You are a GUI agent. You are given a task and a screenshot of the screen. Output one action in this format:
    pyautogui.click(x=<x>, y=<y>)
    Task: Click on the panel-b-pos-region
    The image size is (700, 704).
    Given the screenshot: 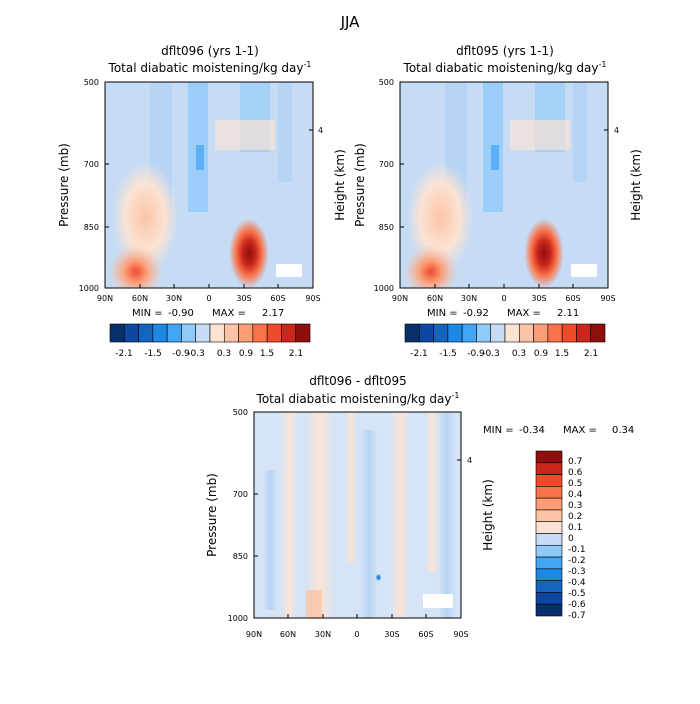 What is the action you would take?
    pyautogui.click(x=540, y=135)
    